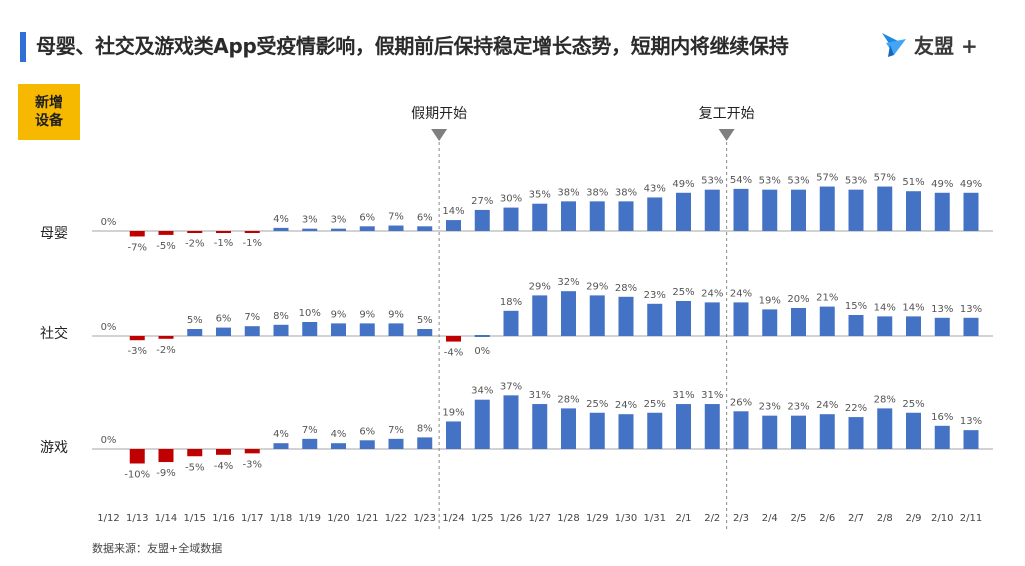 Image resolution: width=1025 pixels, height=566 pixels. What do you see at coordinates (281, 518) in the screenshot?
I see `x-tick-label: 1/18` at bounding box center [281, 518].